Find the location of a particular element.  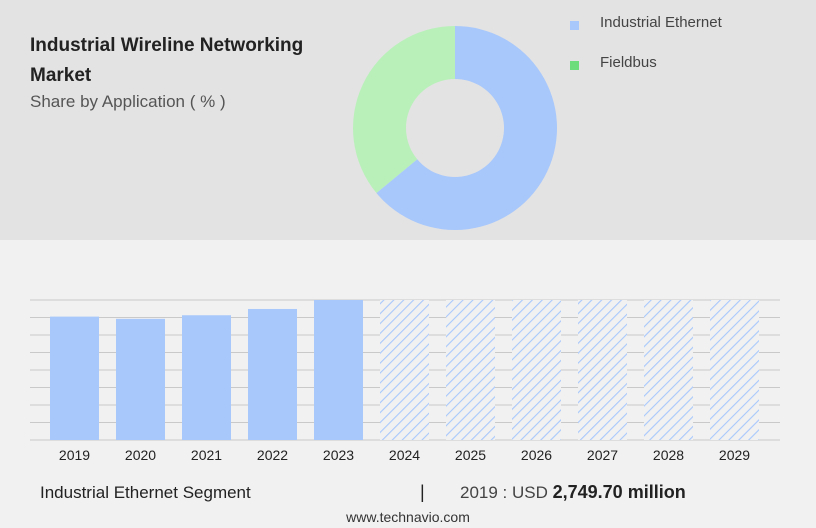

segment-value: 2019 : USD 2,749.70 million is located at coordinates (573, 492).